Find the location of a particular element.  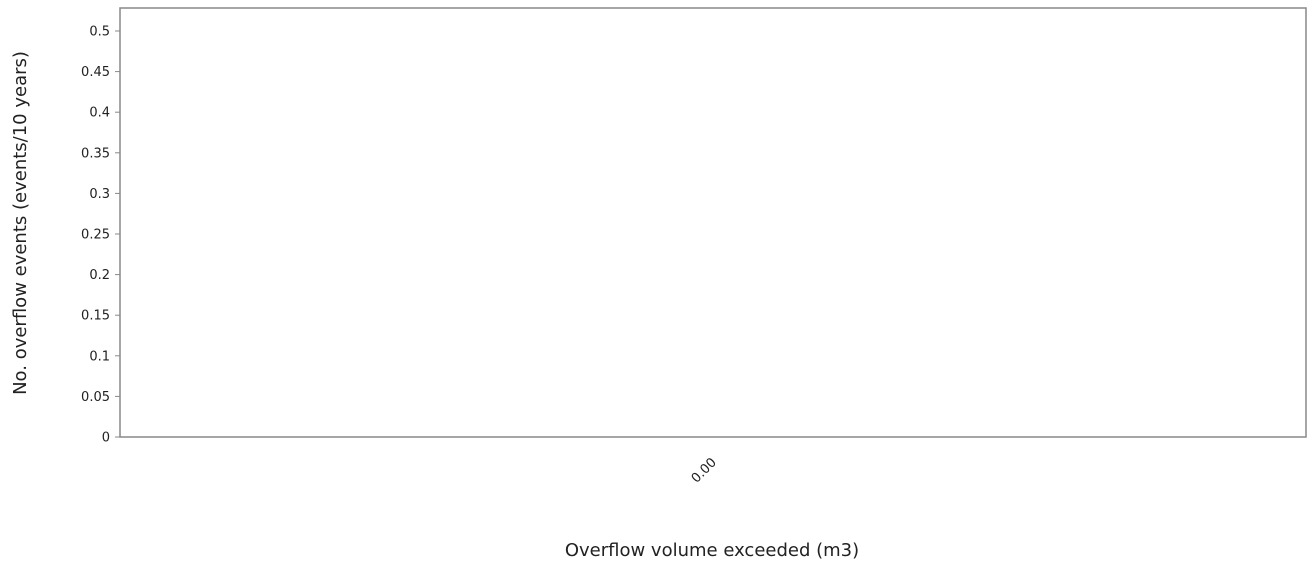

x-axis: 0.00 is located at coordinates (704, 470).